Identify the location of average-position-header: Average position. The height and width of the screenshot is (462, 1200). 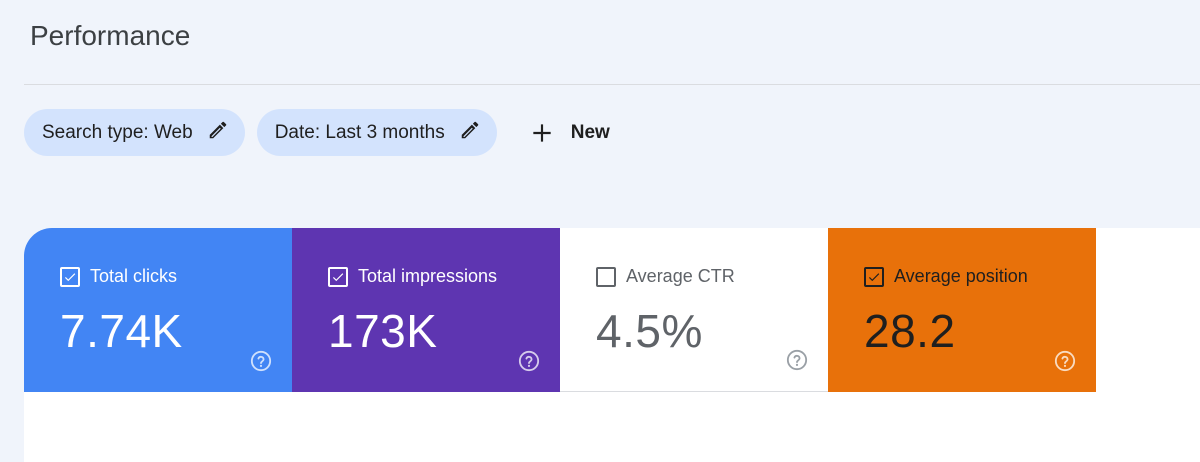
(946, 276).